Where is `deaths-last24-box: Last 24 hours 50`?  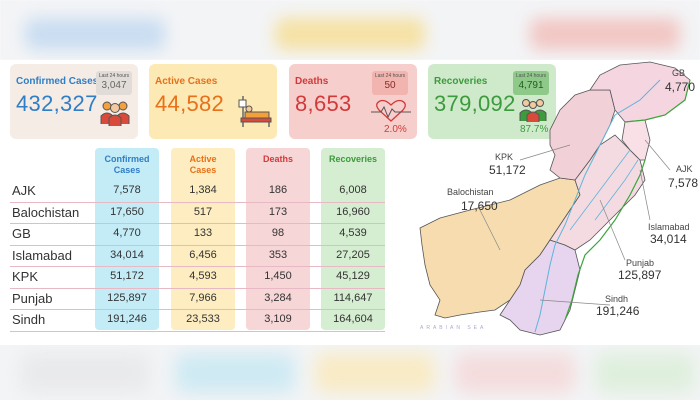 deaths-last24-box: Last 24 hours 50 is located at coordinates (390, 83).